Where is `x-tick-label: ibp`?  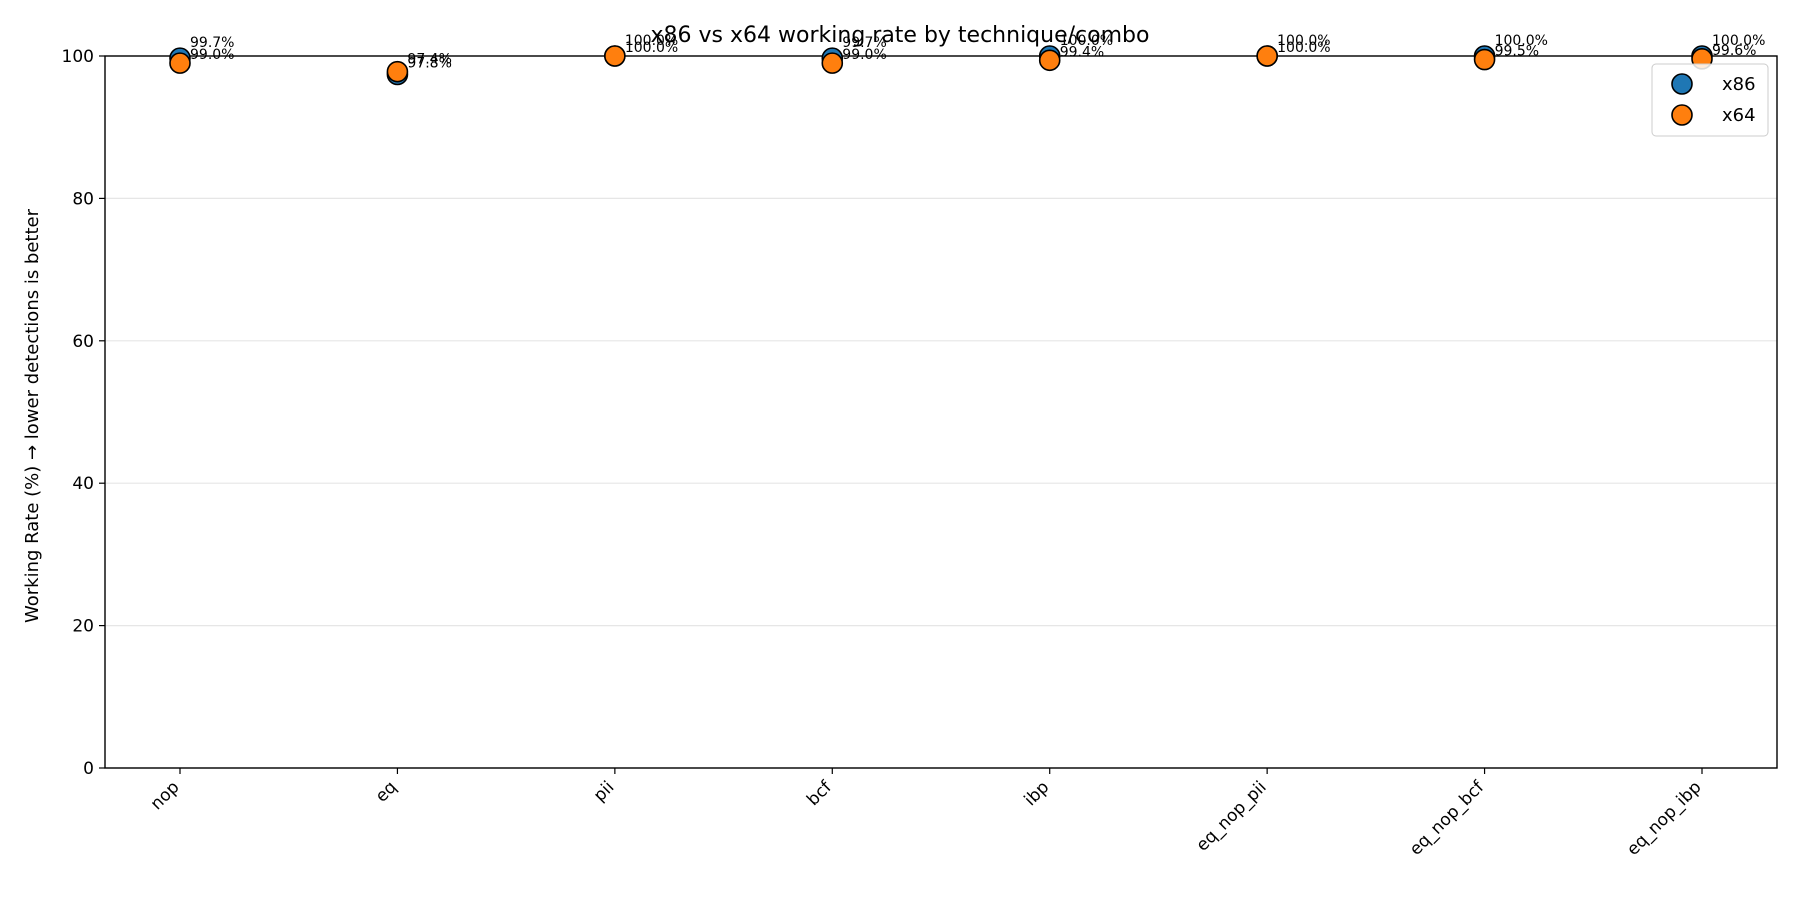 x-tick-label: ibp is located at coordinates (1037, 793).